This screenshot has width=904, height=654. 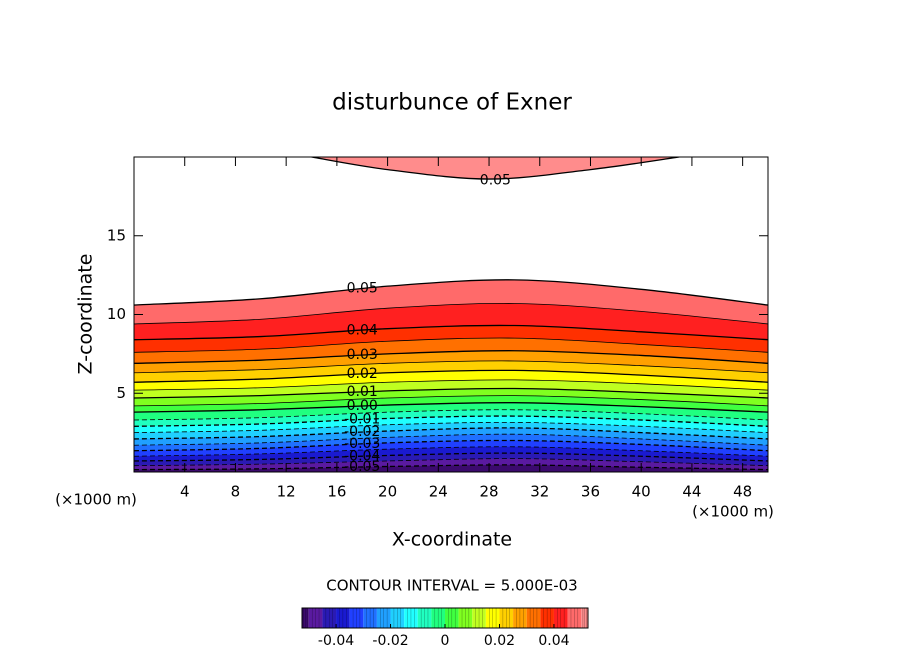 What do you see at coordinates (86, 314) in the screenshot?
I see `y-axis-label: Z-coordinate` at bounding box center [86, 314].